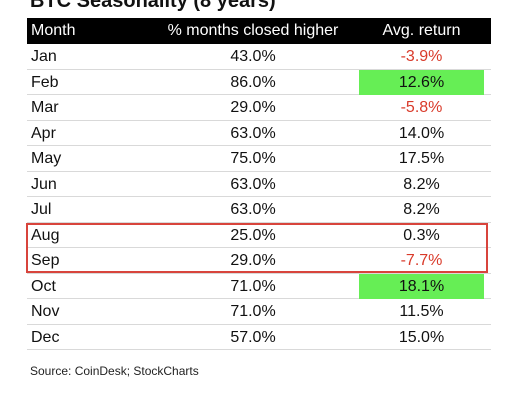 The image size is (520, 400). Describe the element at coordinates (44, 56) in the screenshot. I see `cell-month: Jan` at that location.